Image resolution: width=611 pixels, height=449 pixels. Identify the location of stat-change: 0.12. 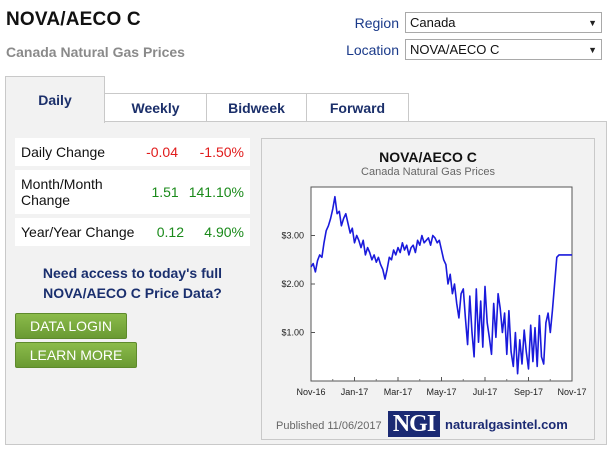
(170, 232).